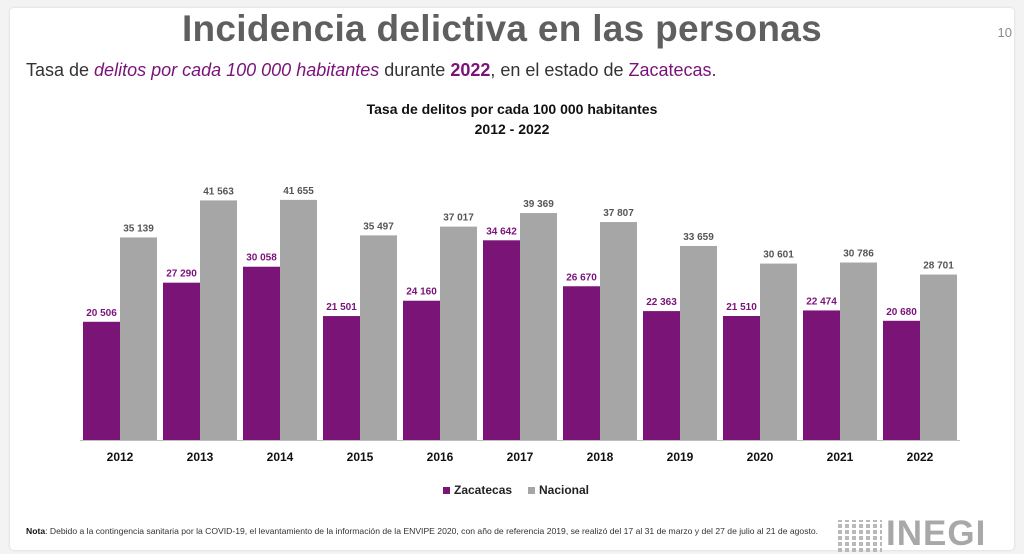  Describe the element at coordinates (564, 490) in the screenshot. I see `legend-label-nacional: Nacional` at that location.